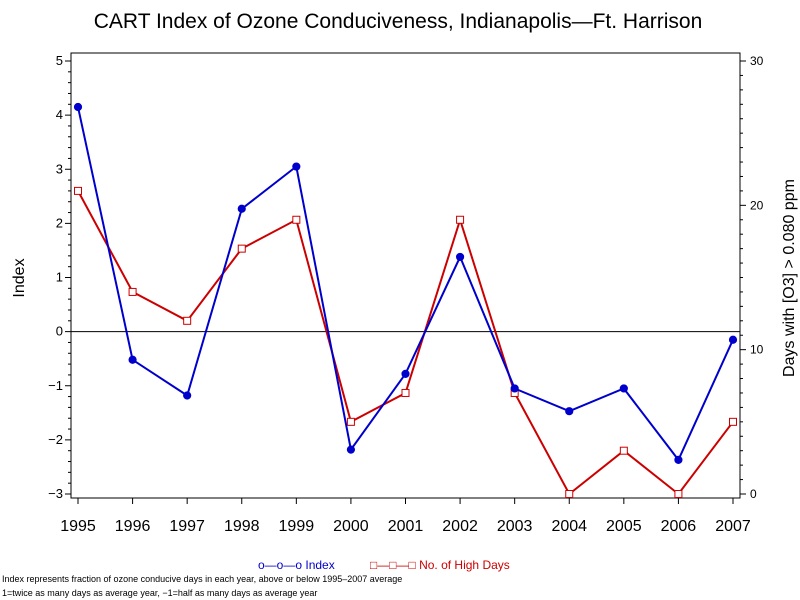 The width and height of the screenshot is (800, 600). I want to click on x-tick-label: 1999, so click(297, 526).